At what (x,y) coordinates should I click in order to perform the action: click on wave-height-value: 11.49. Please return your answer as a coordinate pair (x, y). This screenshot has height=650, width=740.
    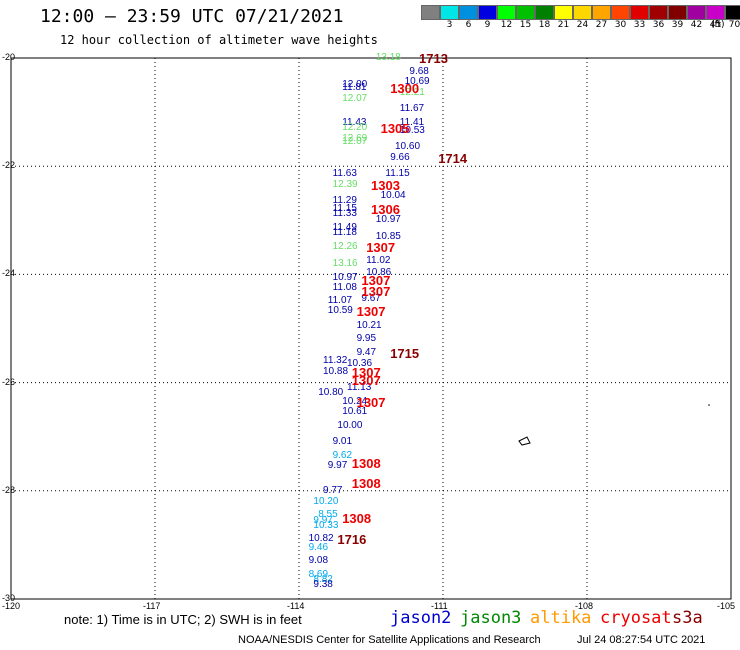
    Looking at the image, I should click on (344, 228).